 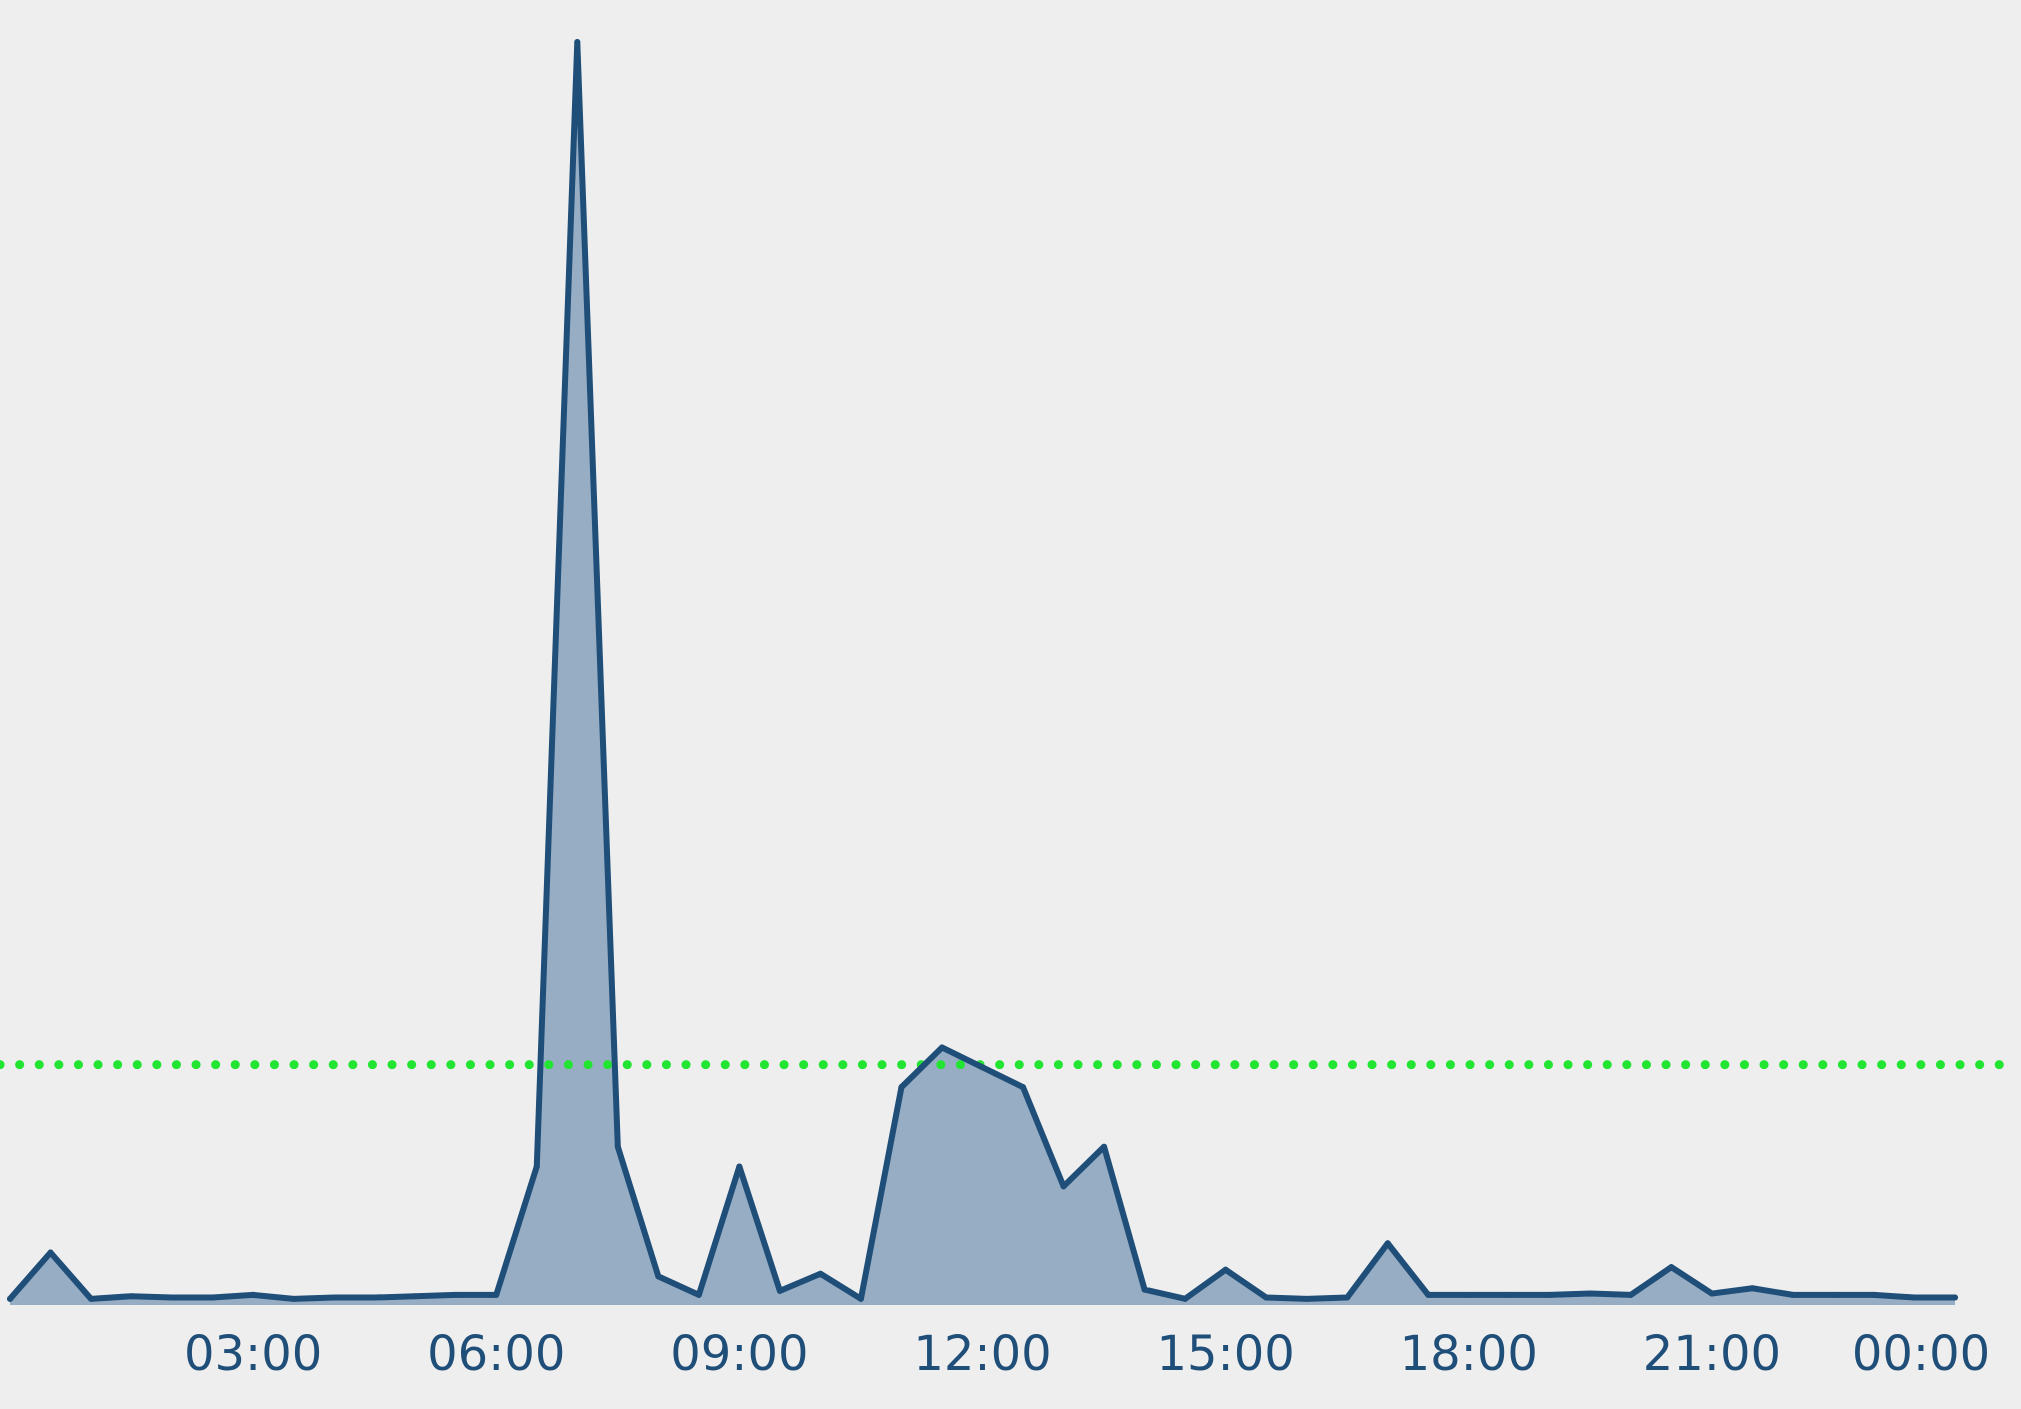 I want to click on x-tick-label: 12:00, so click(x=982, y=1354).